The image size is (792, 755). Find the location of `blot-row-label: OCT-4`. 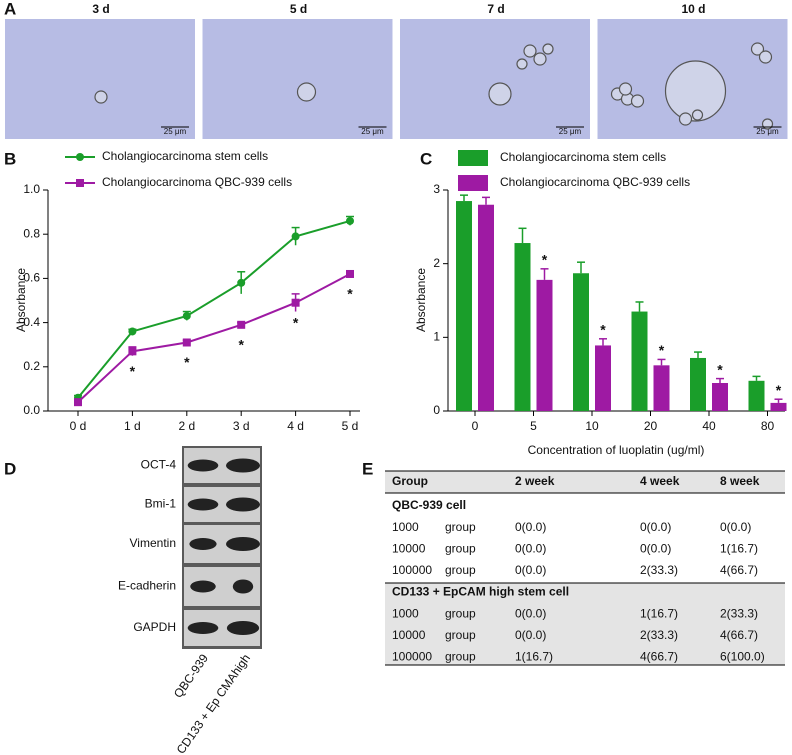

blot-row-label: OCT-4 is located at coordinates (159, 465).